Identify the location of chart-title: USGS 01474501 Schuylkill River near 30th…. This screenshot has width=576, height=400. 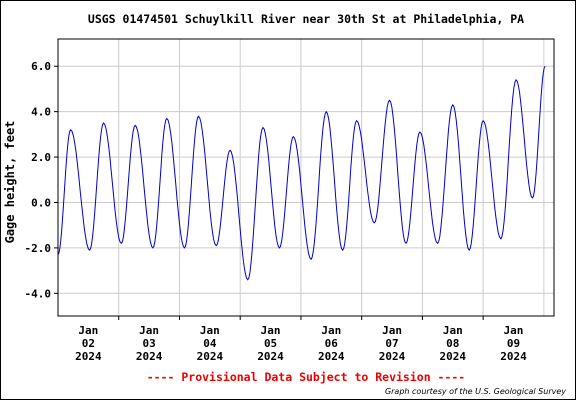
(306, 19).